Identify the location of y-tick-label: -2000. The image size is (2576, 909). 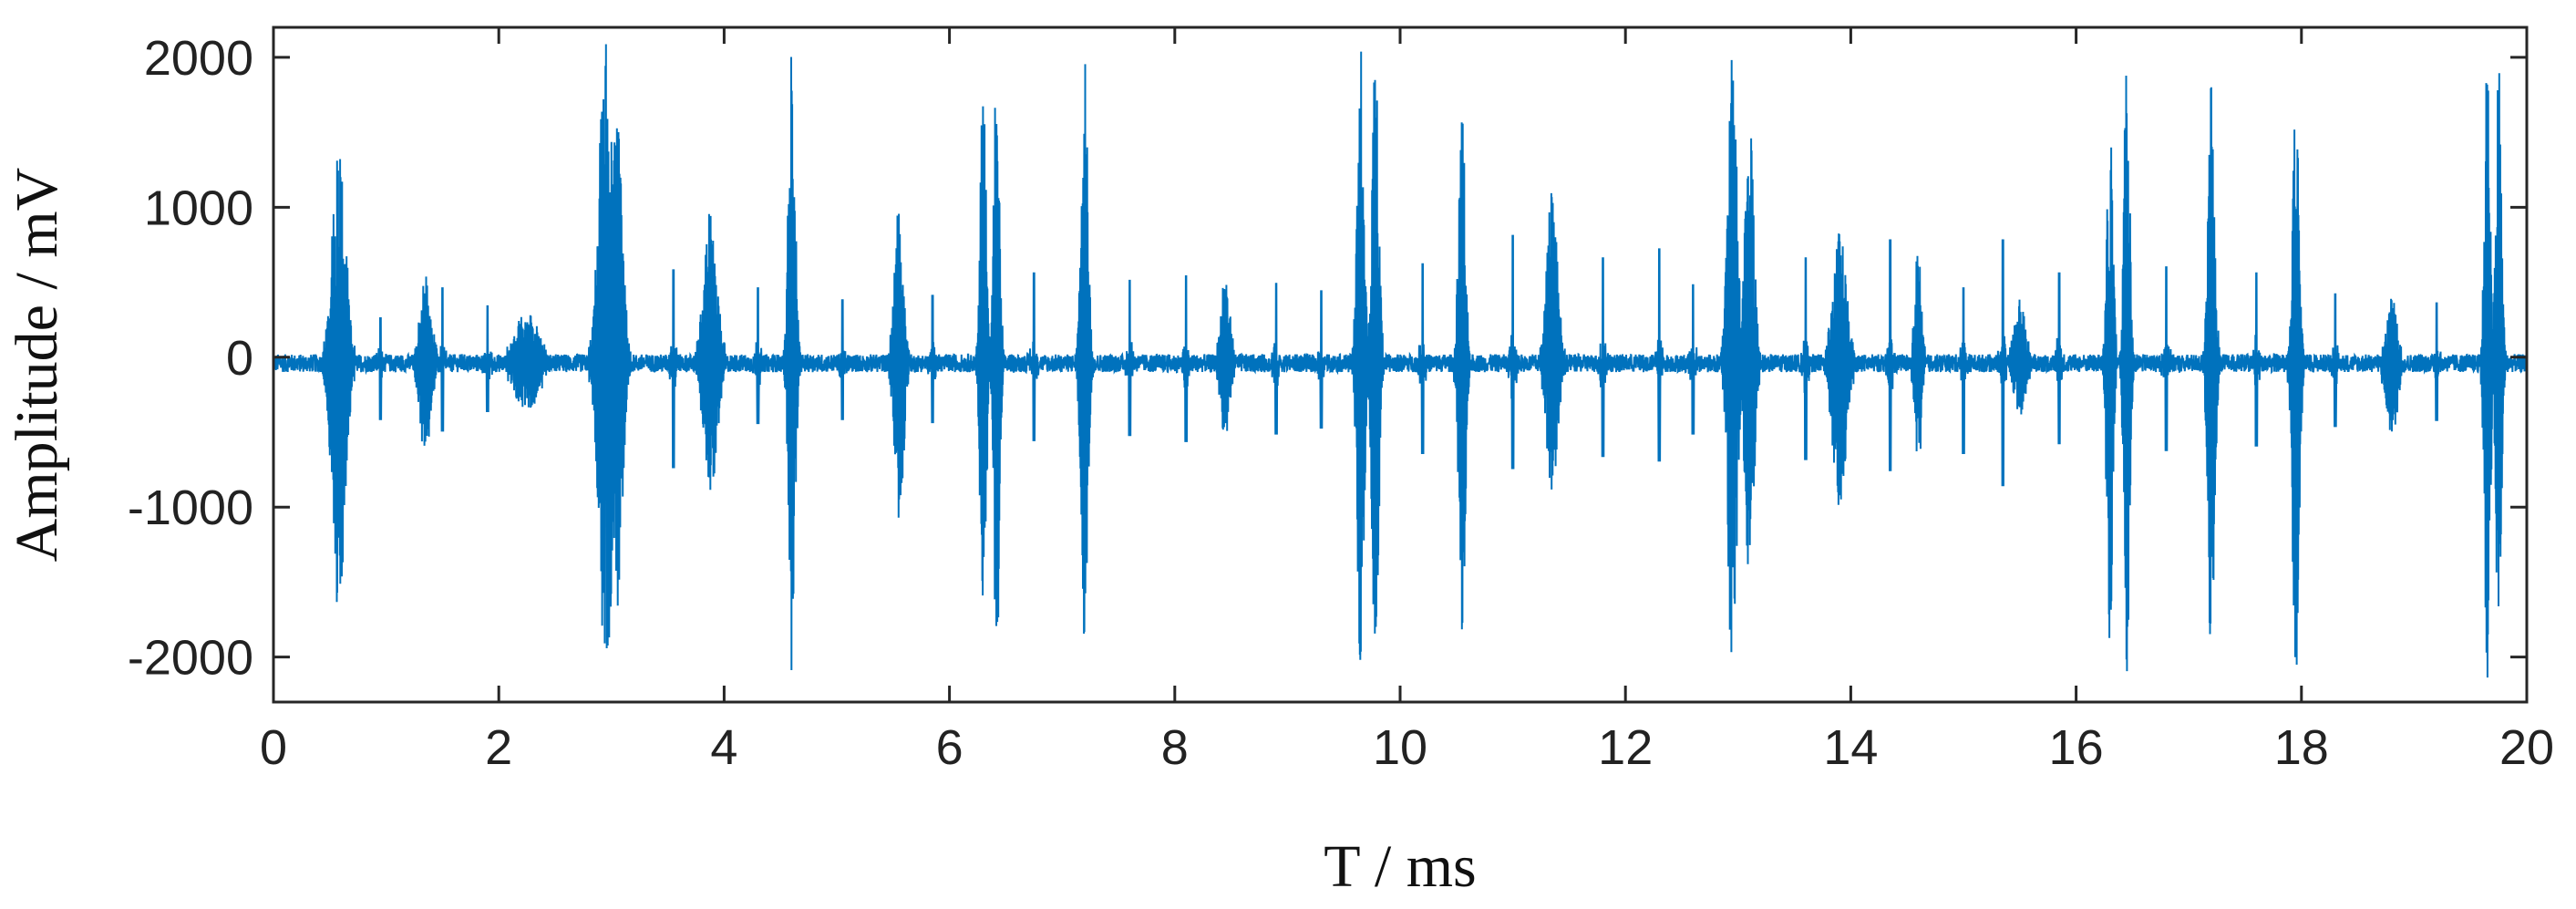
(190, 658).